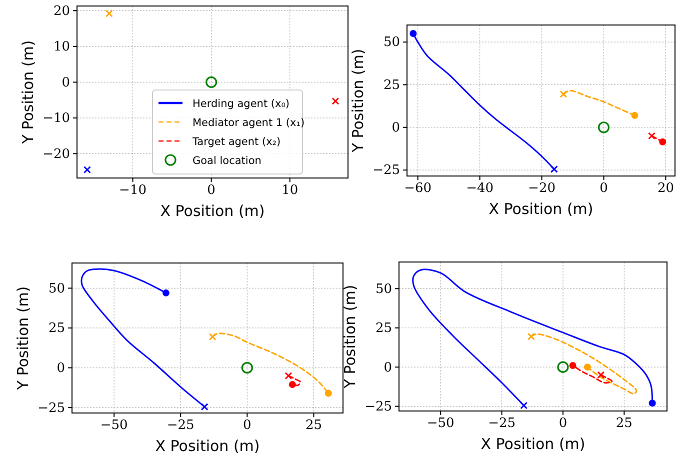 The width and height of the screenshot is (690, 460). What do you see at coordinates (56, 154) in the screenshot?
I see `y-tick-label: −20` at bounding box center [56, 154].